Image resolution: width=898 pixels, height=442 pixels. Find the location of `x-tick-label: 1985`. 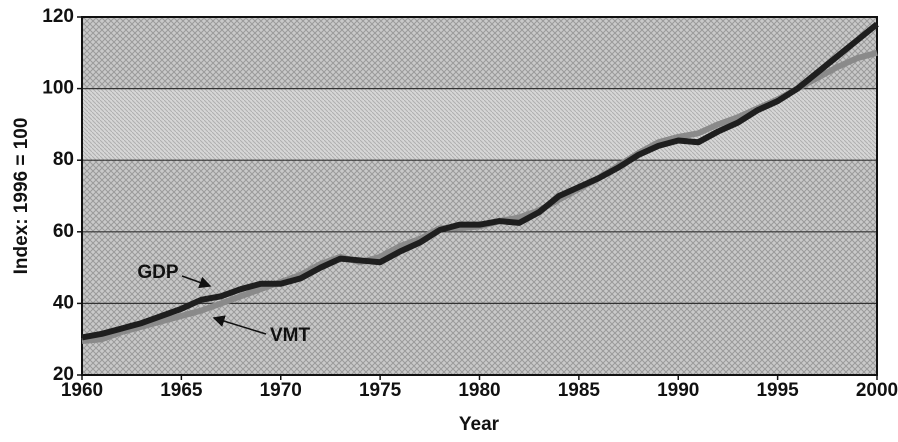

x-tick-label: 1985 is located at coordinates (579, 390).